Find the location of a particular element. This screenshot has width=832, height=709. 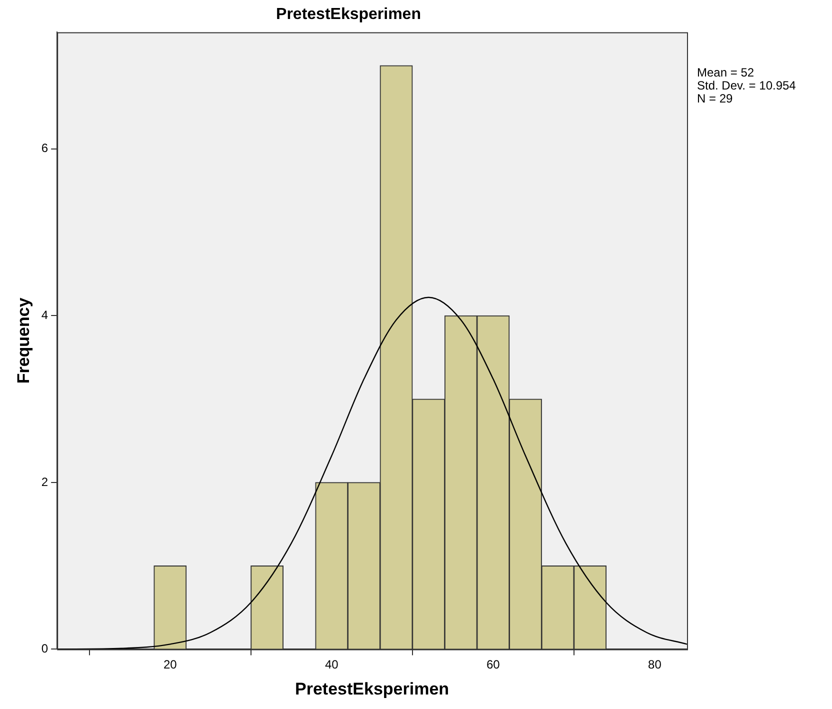

text: Mean = 52 is located at coordinates (725, 73).